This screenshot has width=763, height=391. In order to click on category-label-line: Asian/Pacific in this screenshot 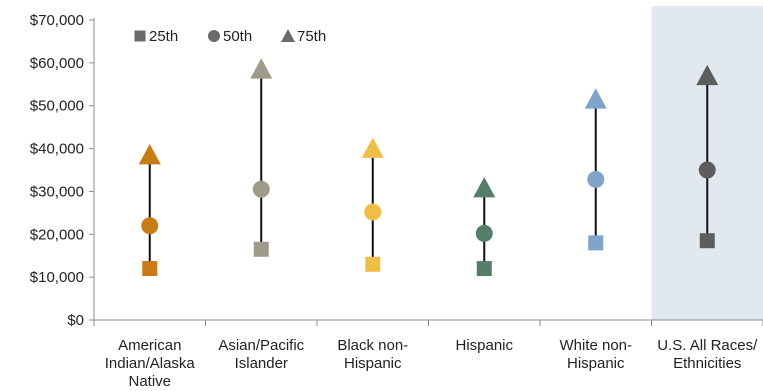, I will do `click(261, 345)`.